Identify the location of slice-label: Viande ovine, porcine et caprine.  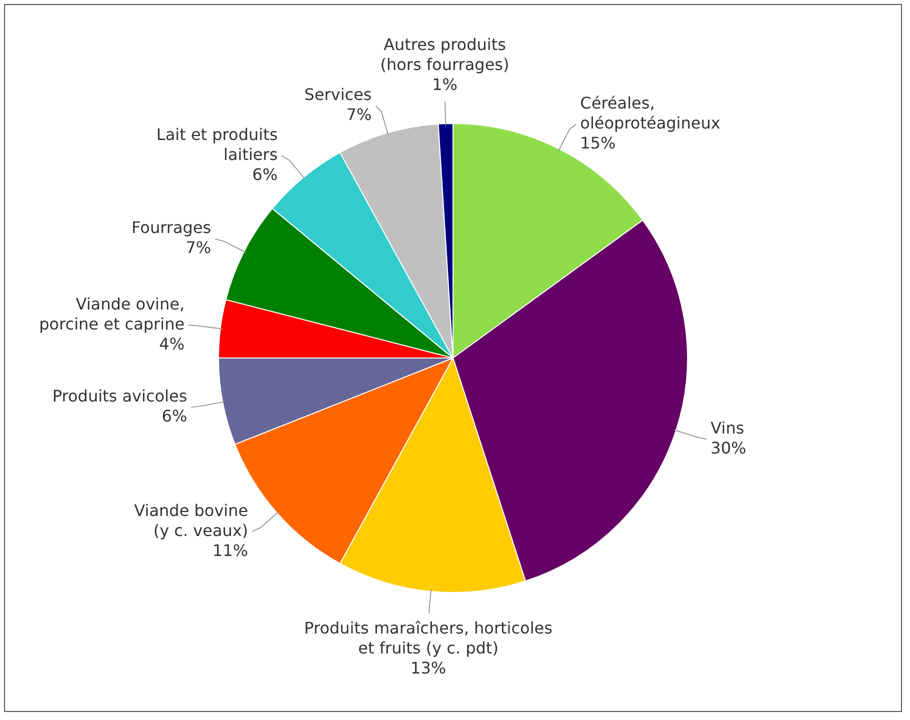
(112, 314).